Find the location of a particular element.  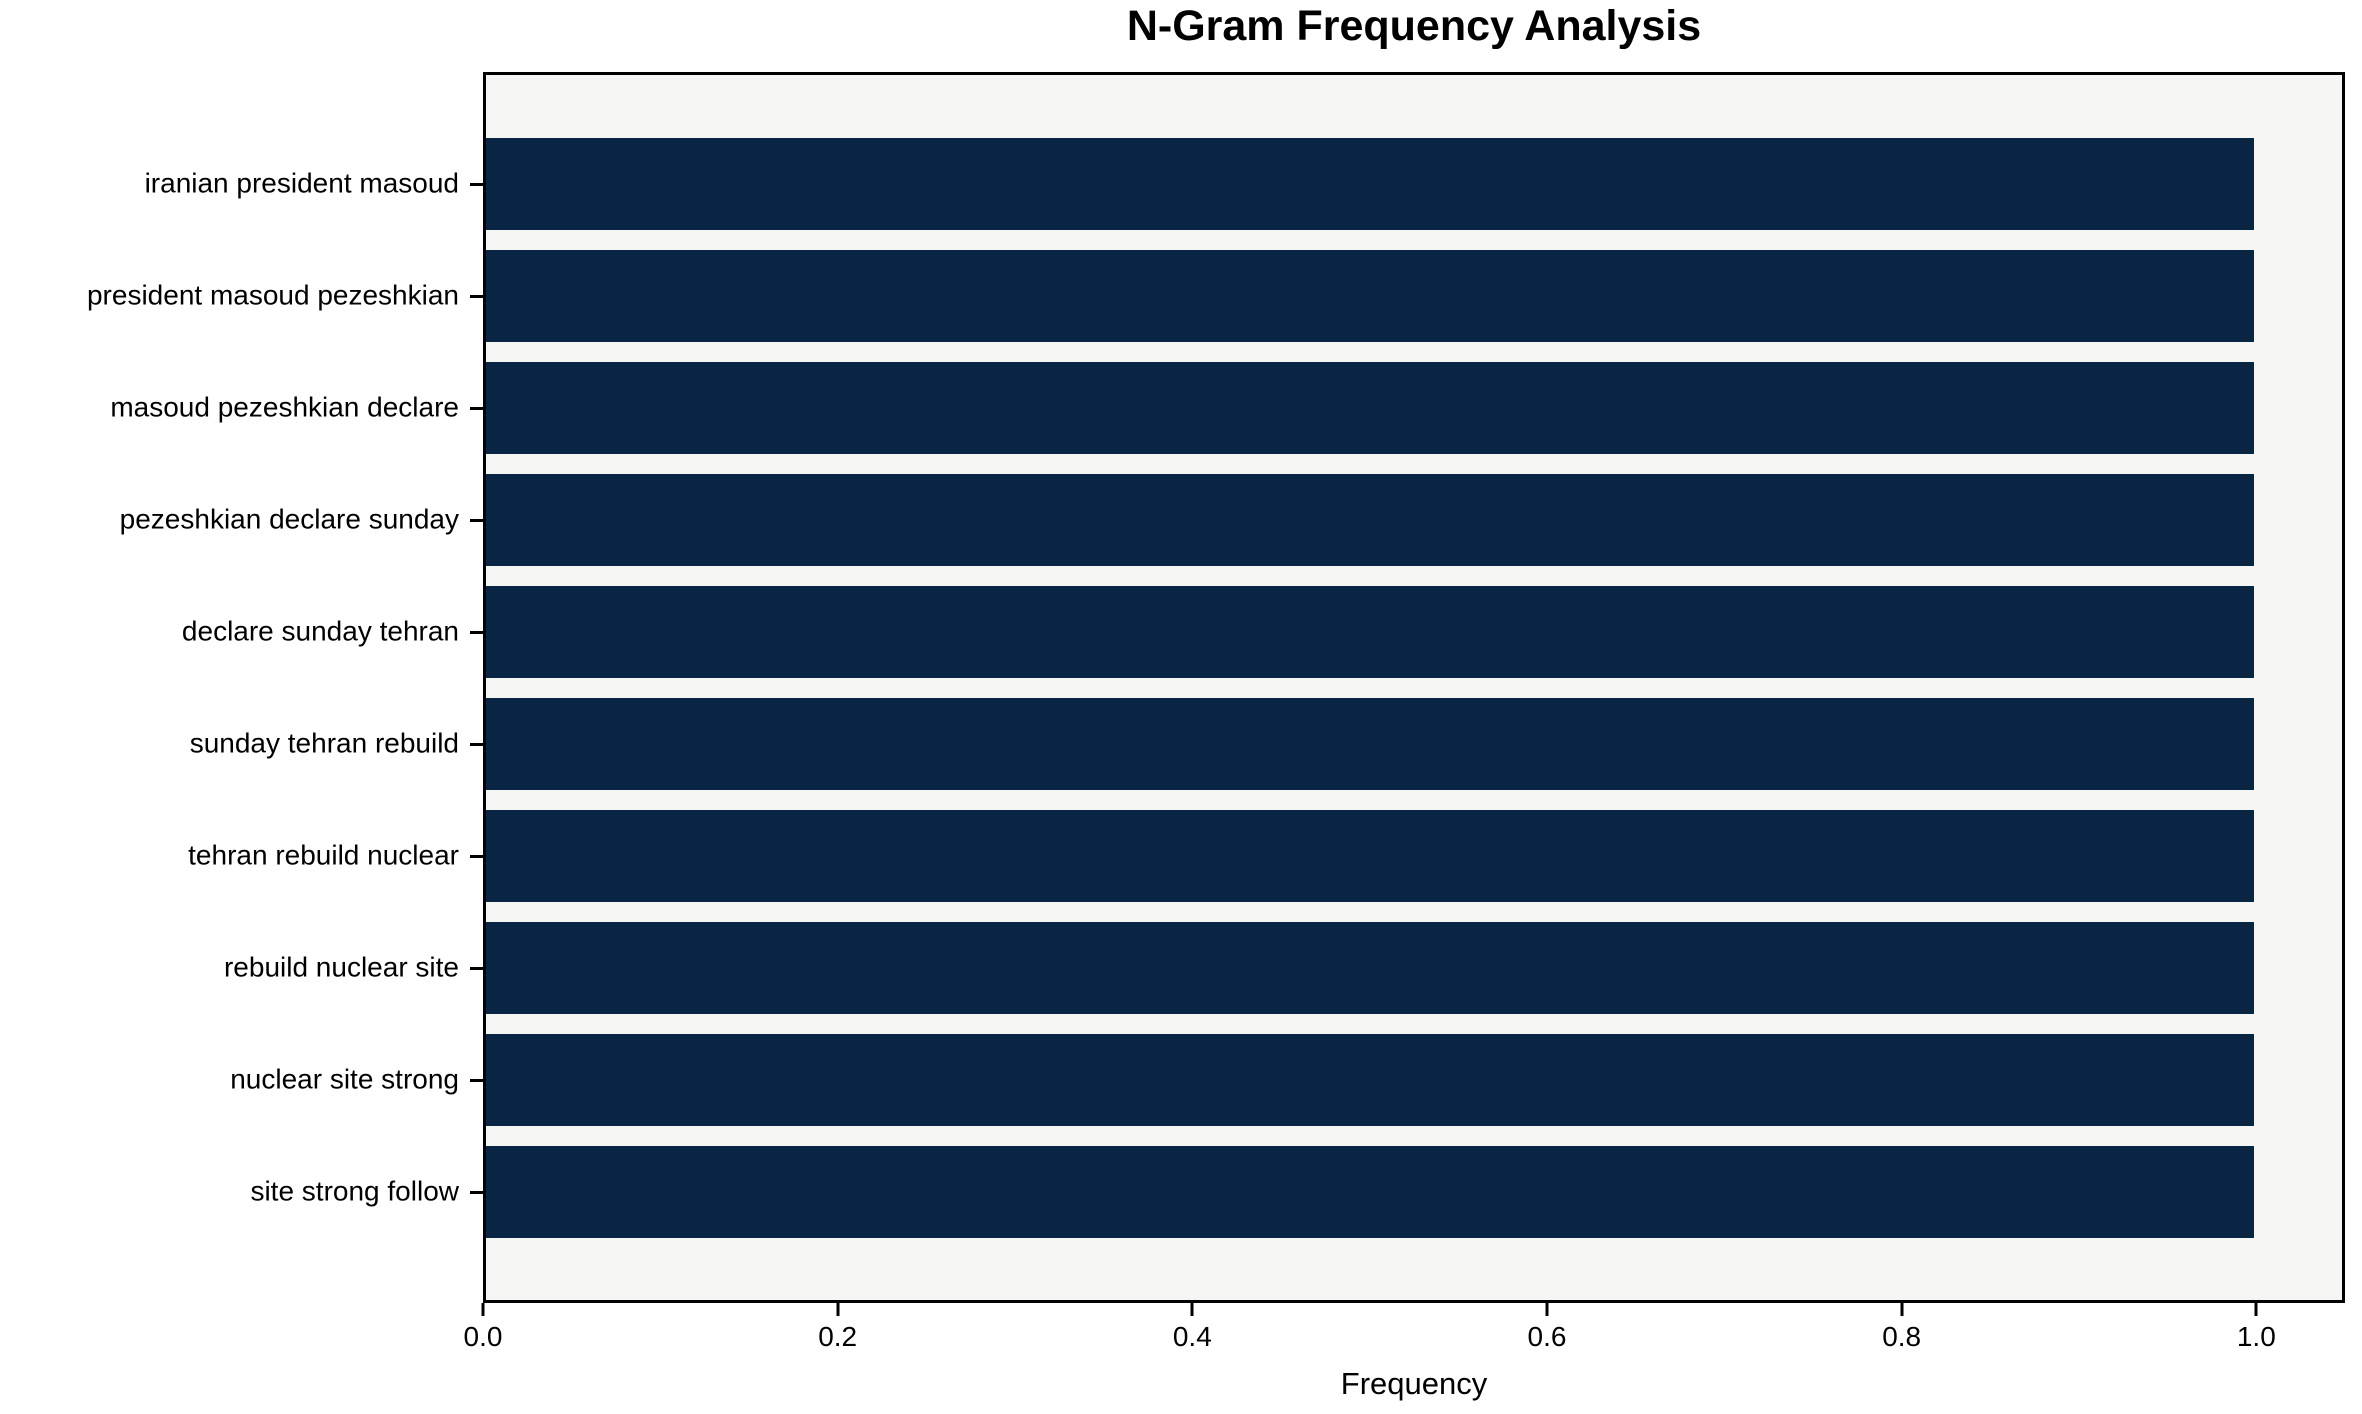

bar-row: tehran rebuild nuclear is located at coordinates (1265, 856).